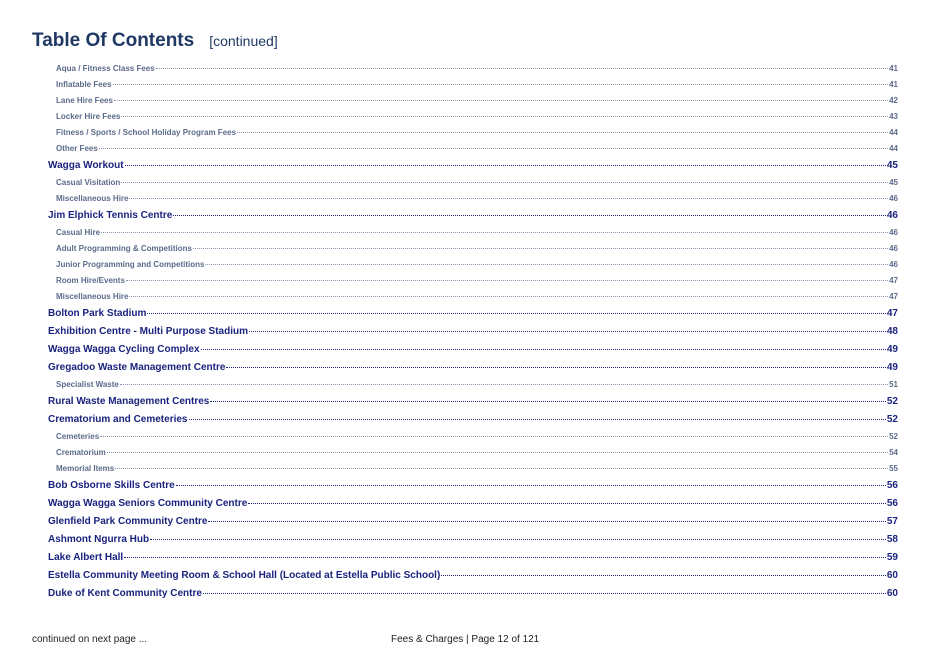 Image resolution: width=928 pixels, height=656 pixels. I want to click on toc-entry-subsection: Room Hire/Events 47, so click(473, 284).